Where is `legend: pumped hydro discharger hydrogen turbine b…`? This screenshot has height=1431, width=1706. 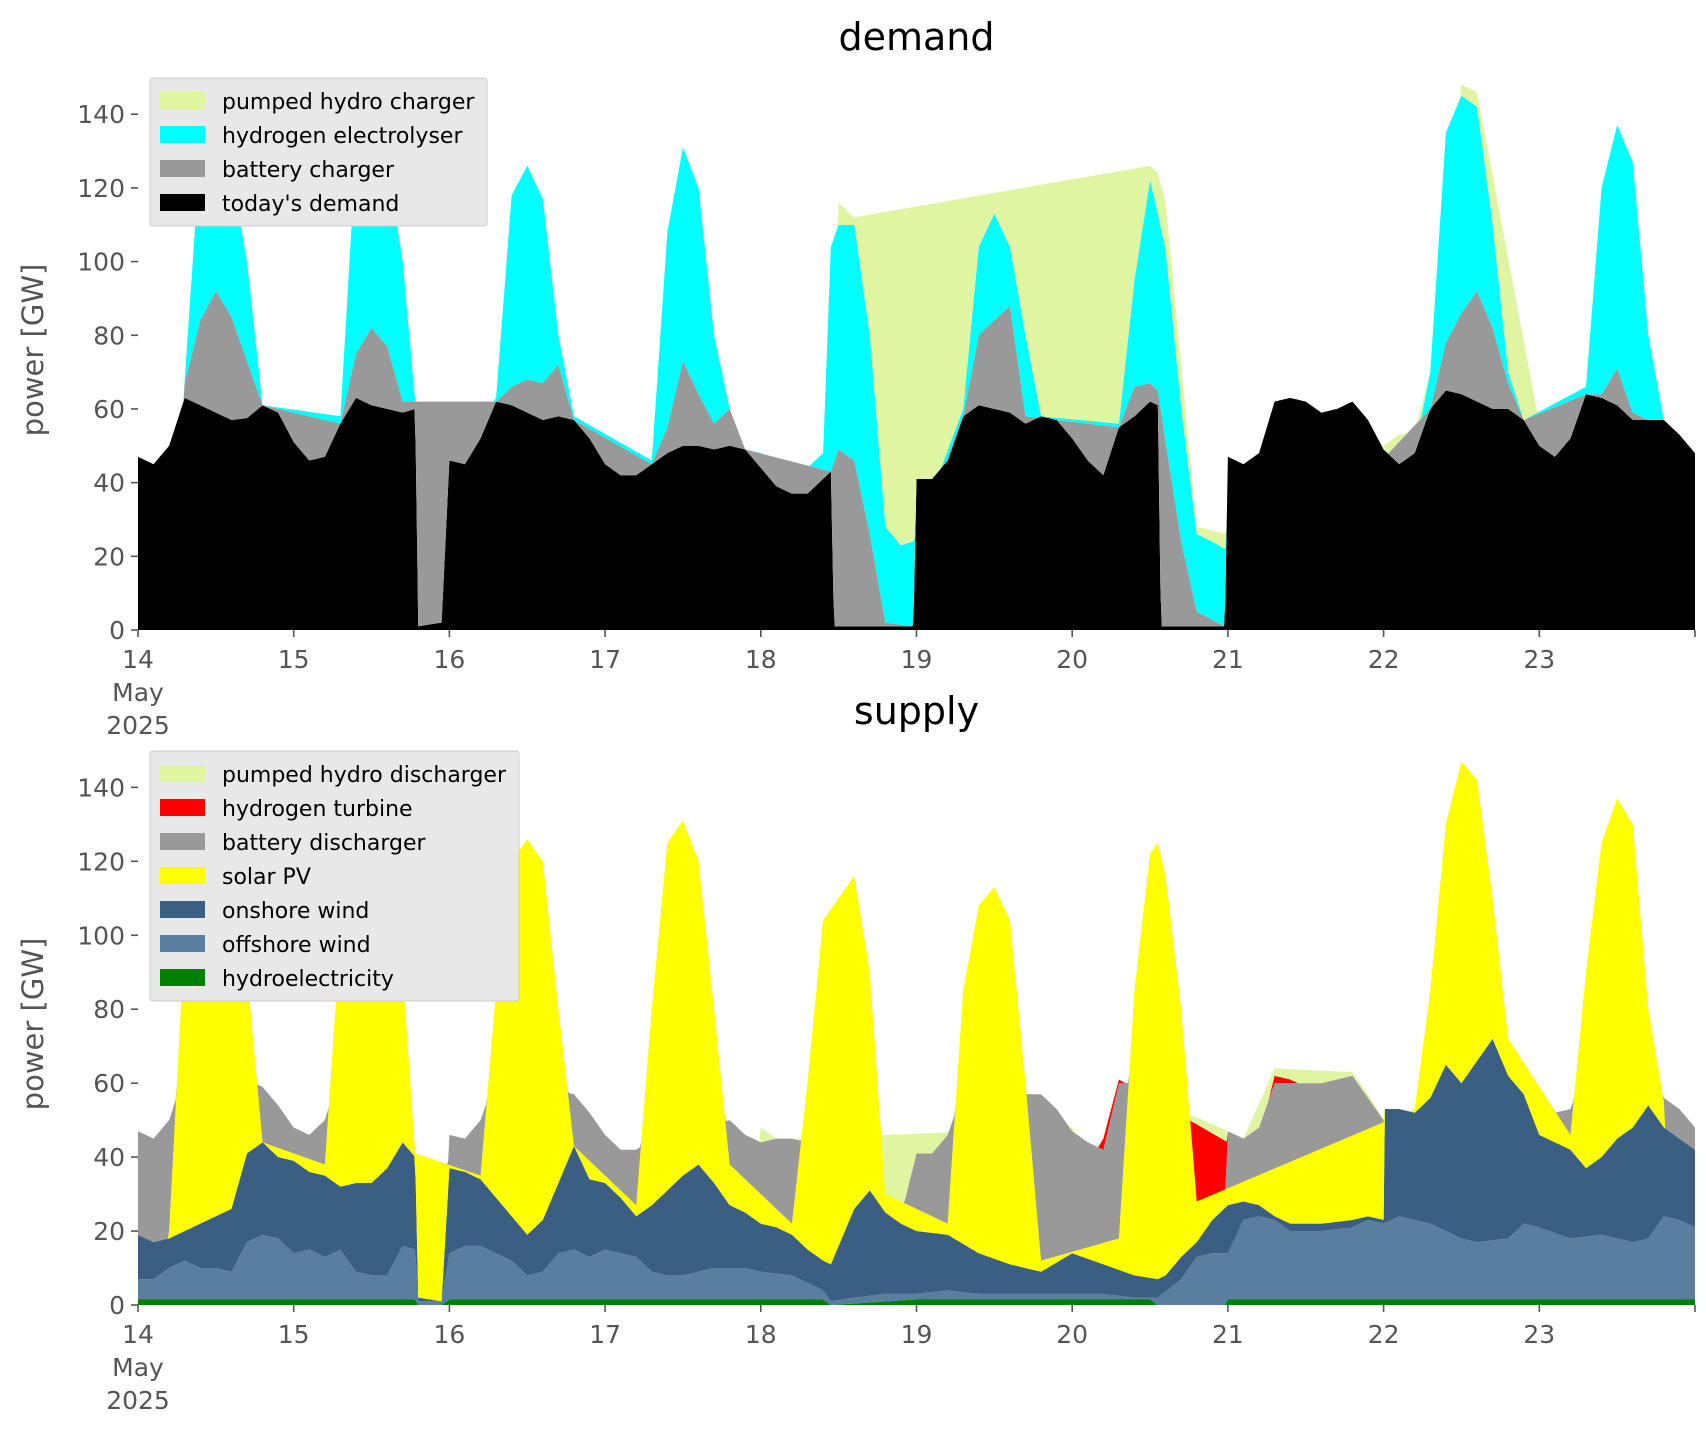
legend: pumped hydro discharger hydrogen turbine b… is located at coordinates (334, 876).